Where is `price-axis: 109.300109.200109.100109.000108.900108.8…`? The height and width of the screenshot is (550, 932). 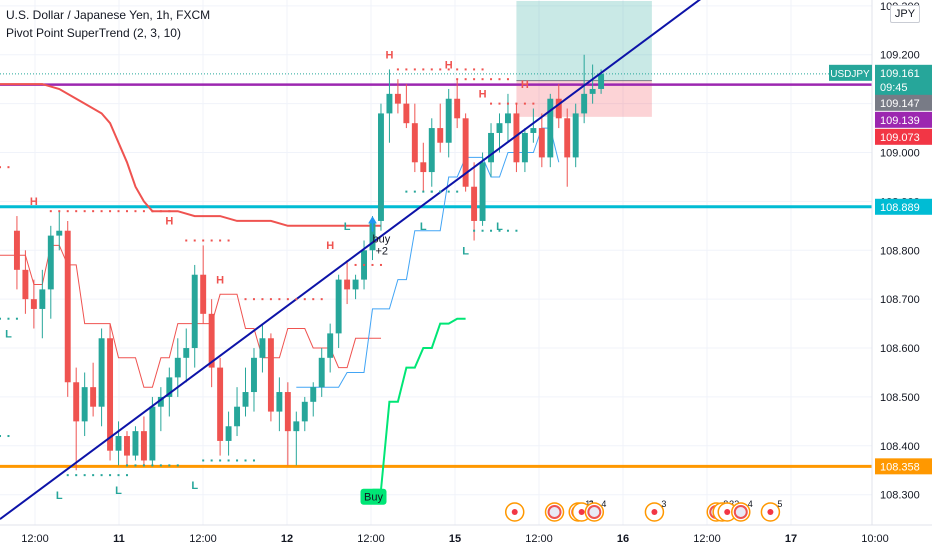
price-axis: 109.300109.200109.100109.000108.900108.8… is located at coordinates (880, 275).